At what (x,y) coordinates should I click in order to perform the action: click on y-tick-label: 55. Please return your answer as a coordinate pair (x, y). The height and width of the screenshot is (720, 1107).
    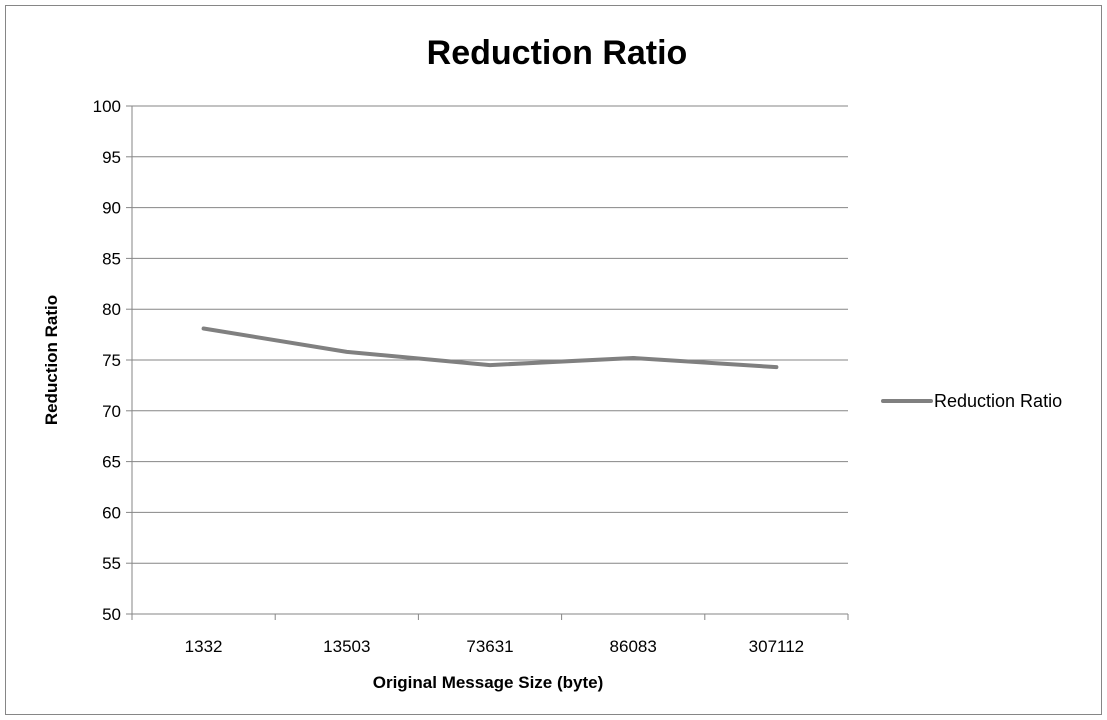
    Looking at the image, I should click on (111, 563).